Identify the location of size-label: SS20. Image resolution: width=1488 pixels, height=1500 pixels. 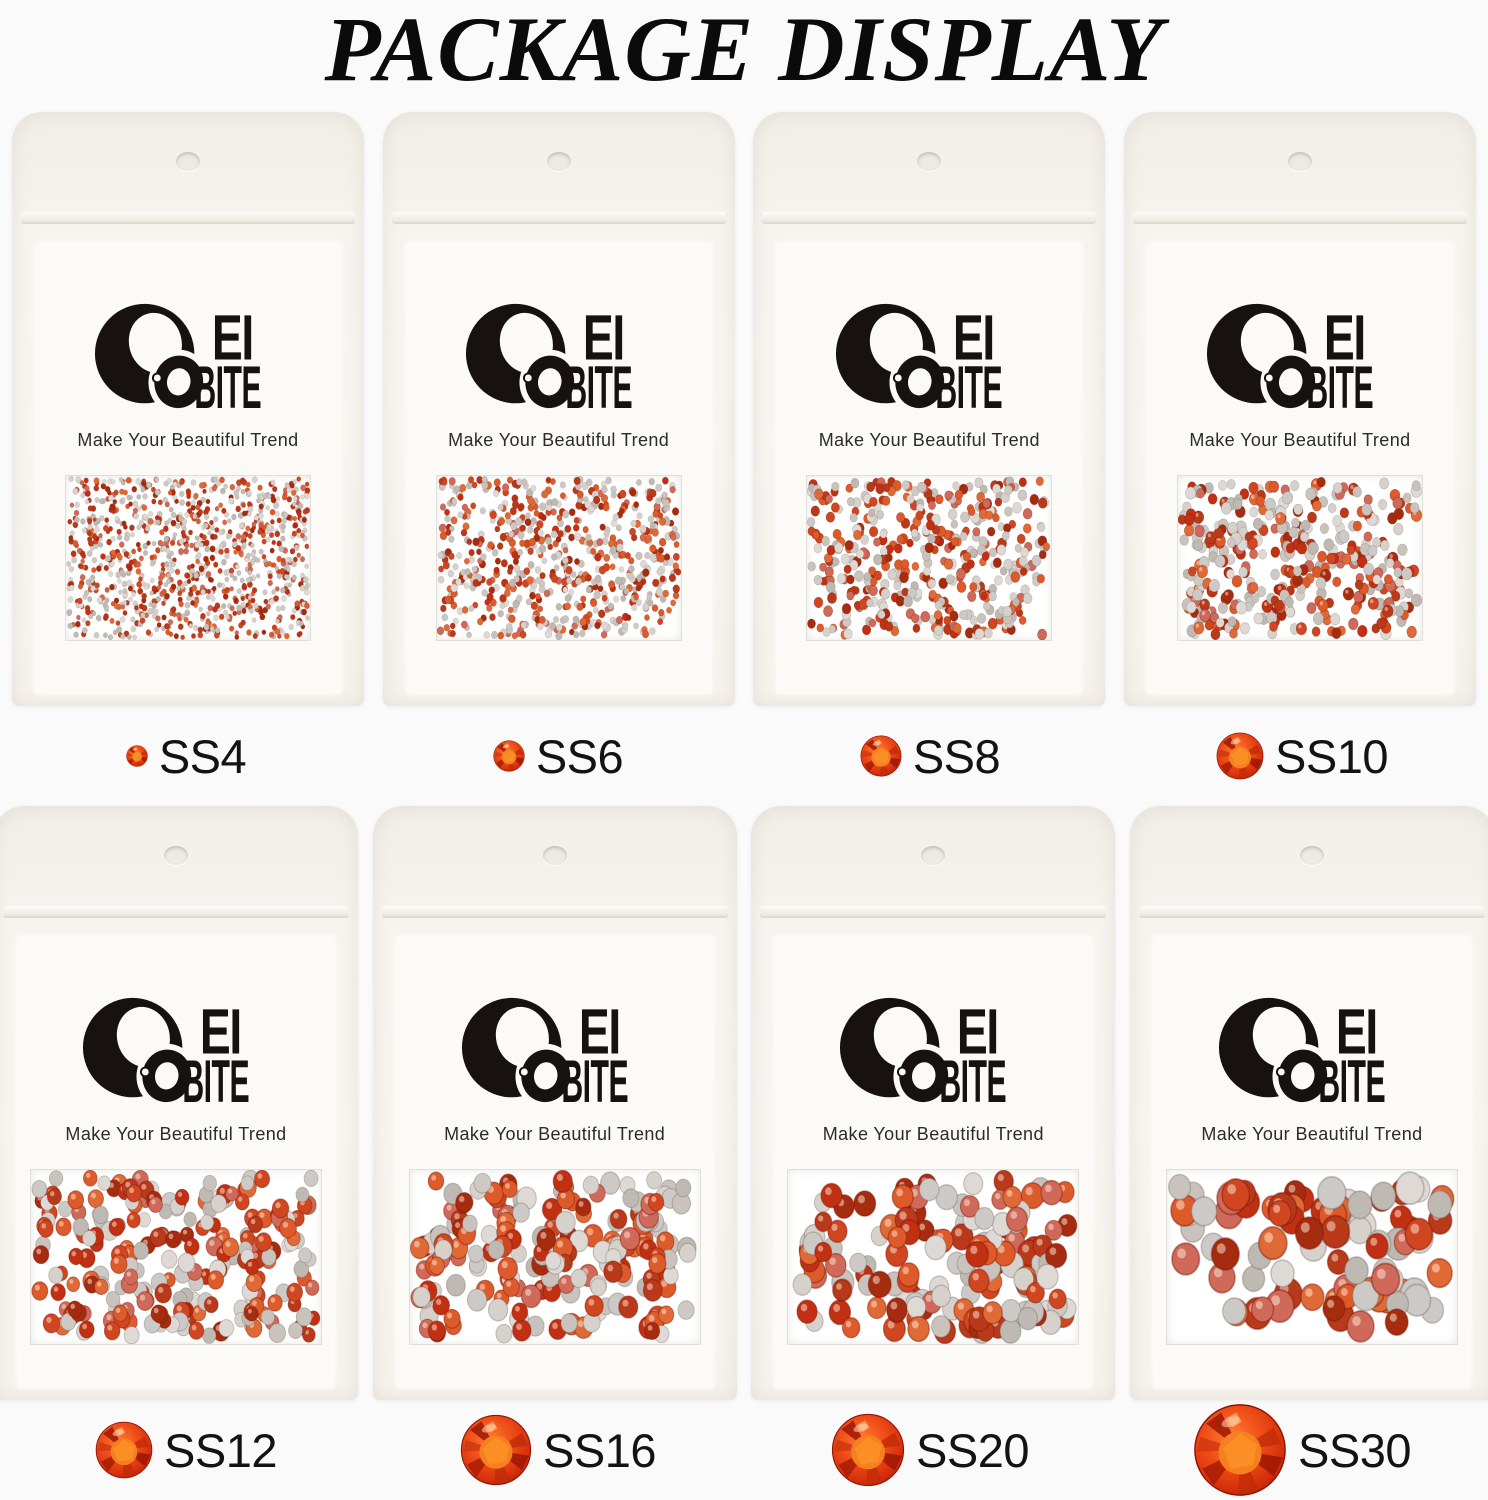
(972, 1450).